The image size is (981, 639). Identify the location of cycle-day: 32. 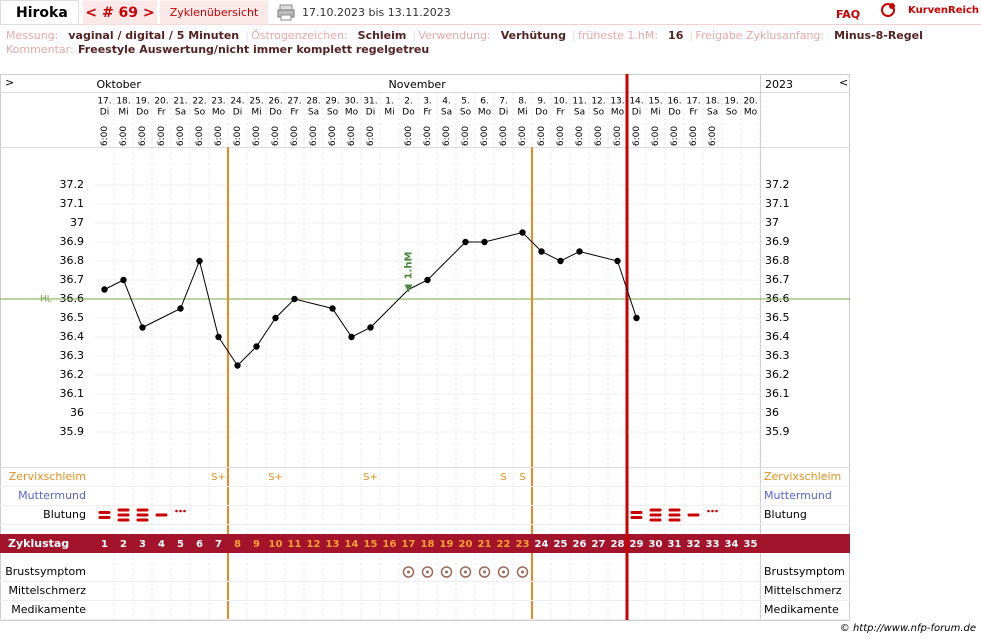
(694, 544).